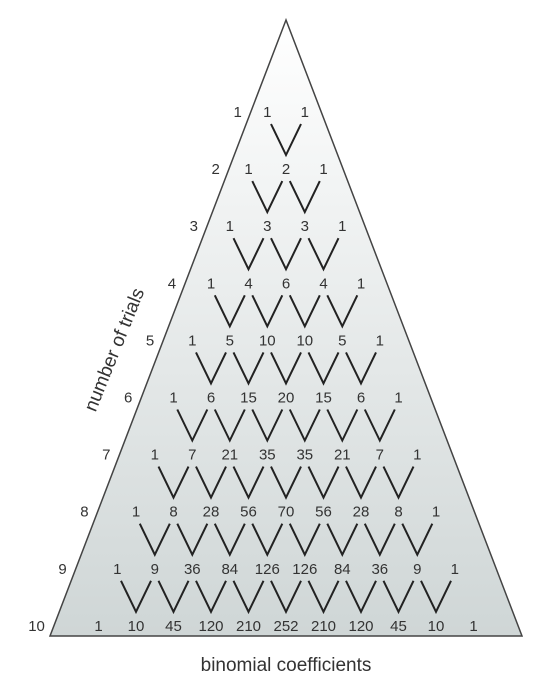 The width and height of the screenshot is (556, 698). What do you see at coordinates (106, 455) in the screenshot?
I see `trial-number: 7` at bounding box center [106, 455].